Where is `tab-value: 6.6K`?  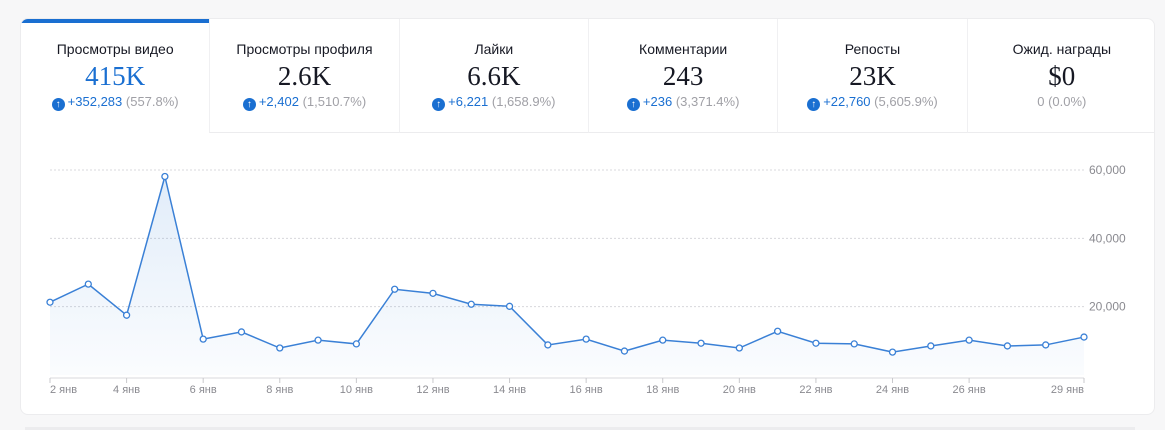 tab-value: 6.6K is located at coordinates (494, 76).